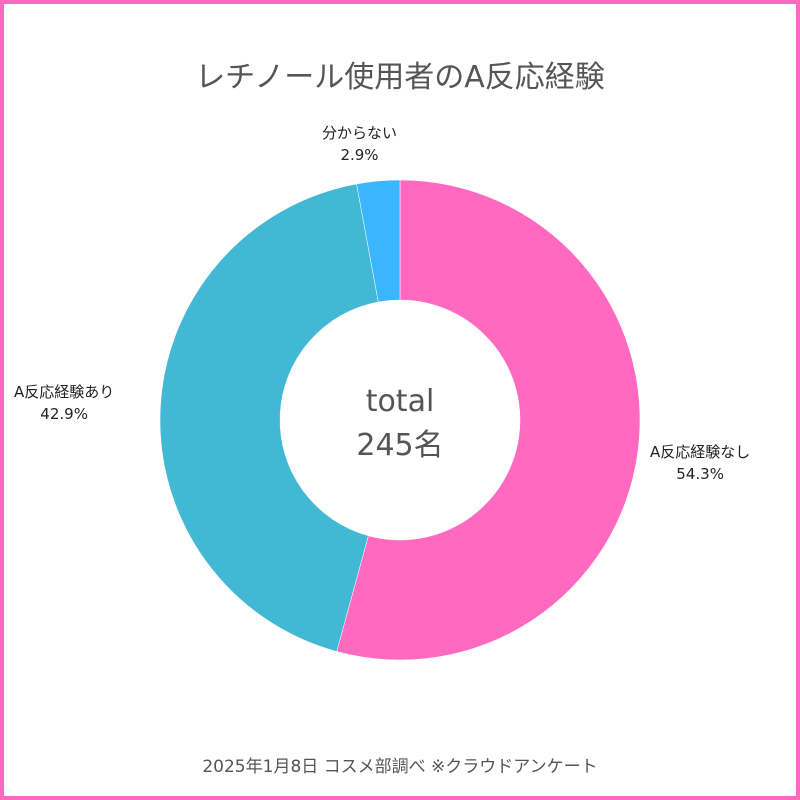 This screenshot has width=800, height=800. I want to click on center-total-value: 245名, so click(400, 445).